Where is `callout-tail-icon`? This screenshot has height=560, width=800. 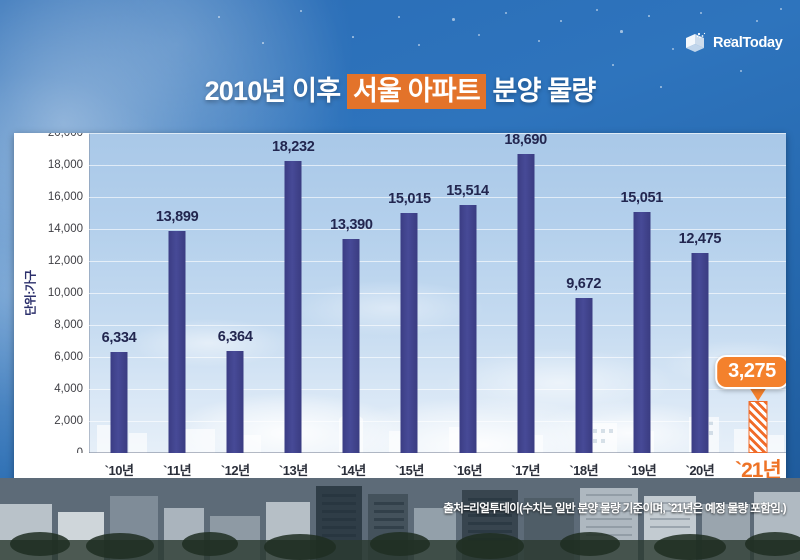 callout-tail-icon is located at coordinates (757, 393).